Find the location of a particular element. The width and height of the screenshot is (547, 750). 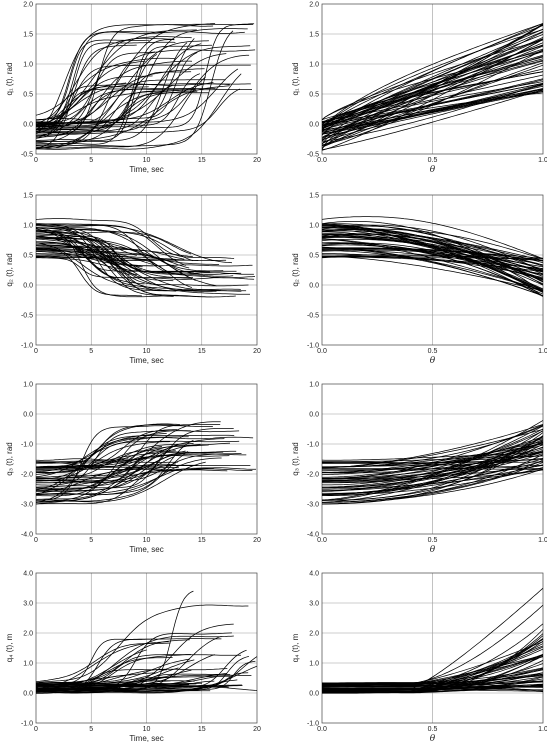

plot-frame is located at coordinates (432, 270).